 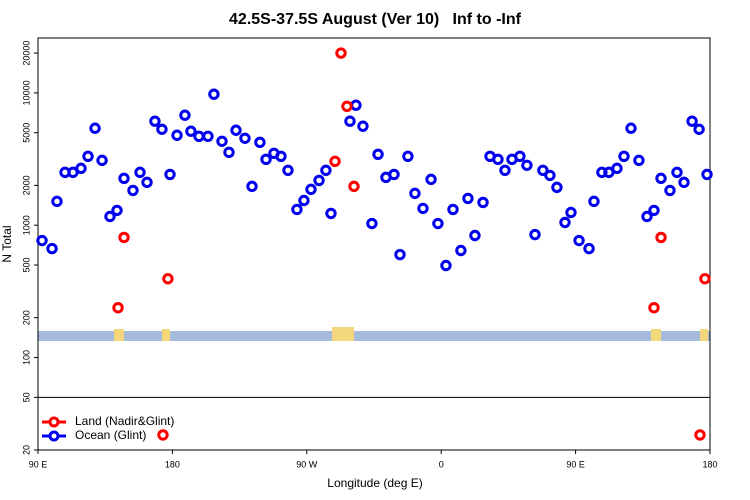 I want to click on y-tick-label: 10000, so click(x=26, y=92).